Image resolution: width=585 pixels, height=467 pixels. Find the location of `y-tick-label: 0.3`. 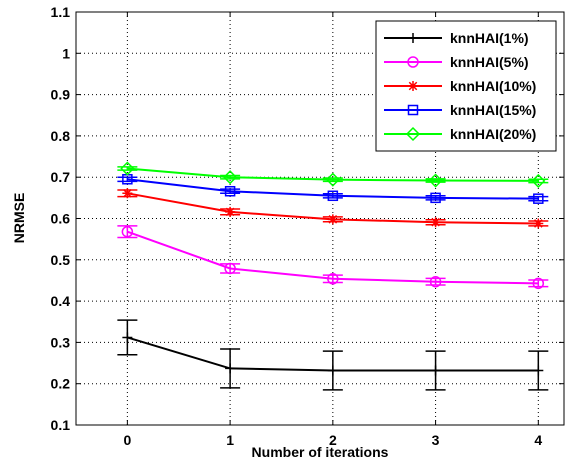

y-tick-label: 0.3 is located at coordinates (61, 342).